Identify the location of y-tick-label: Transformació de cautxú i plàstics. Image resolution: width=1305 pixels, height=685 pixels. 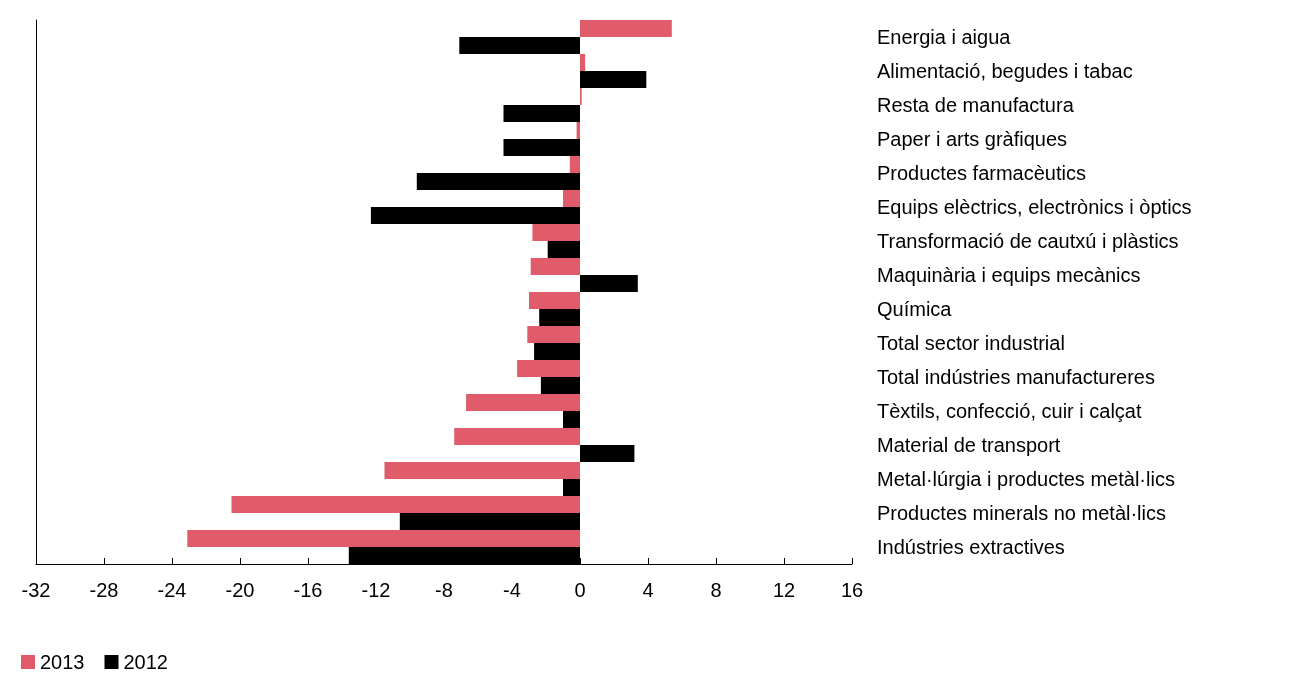
(1028, 241).